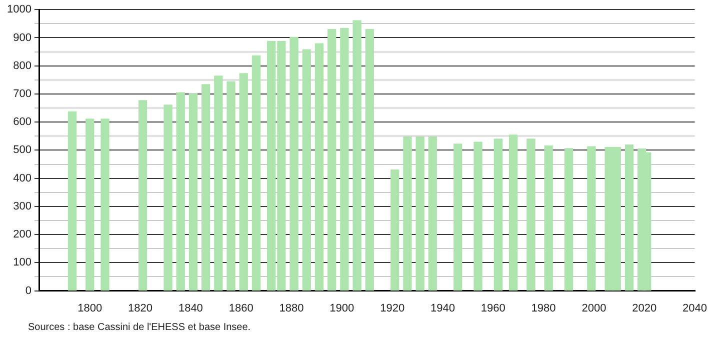  Describe the element at coordinates (22, 38) in the screenshot. I see `y-tick-label: 900` at that location.